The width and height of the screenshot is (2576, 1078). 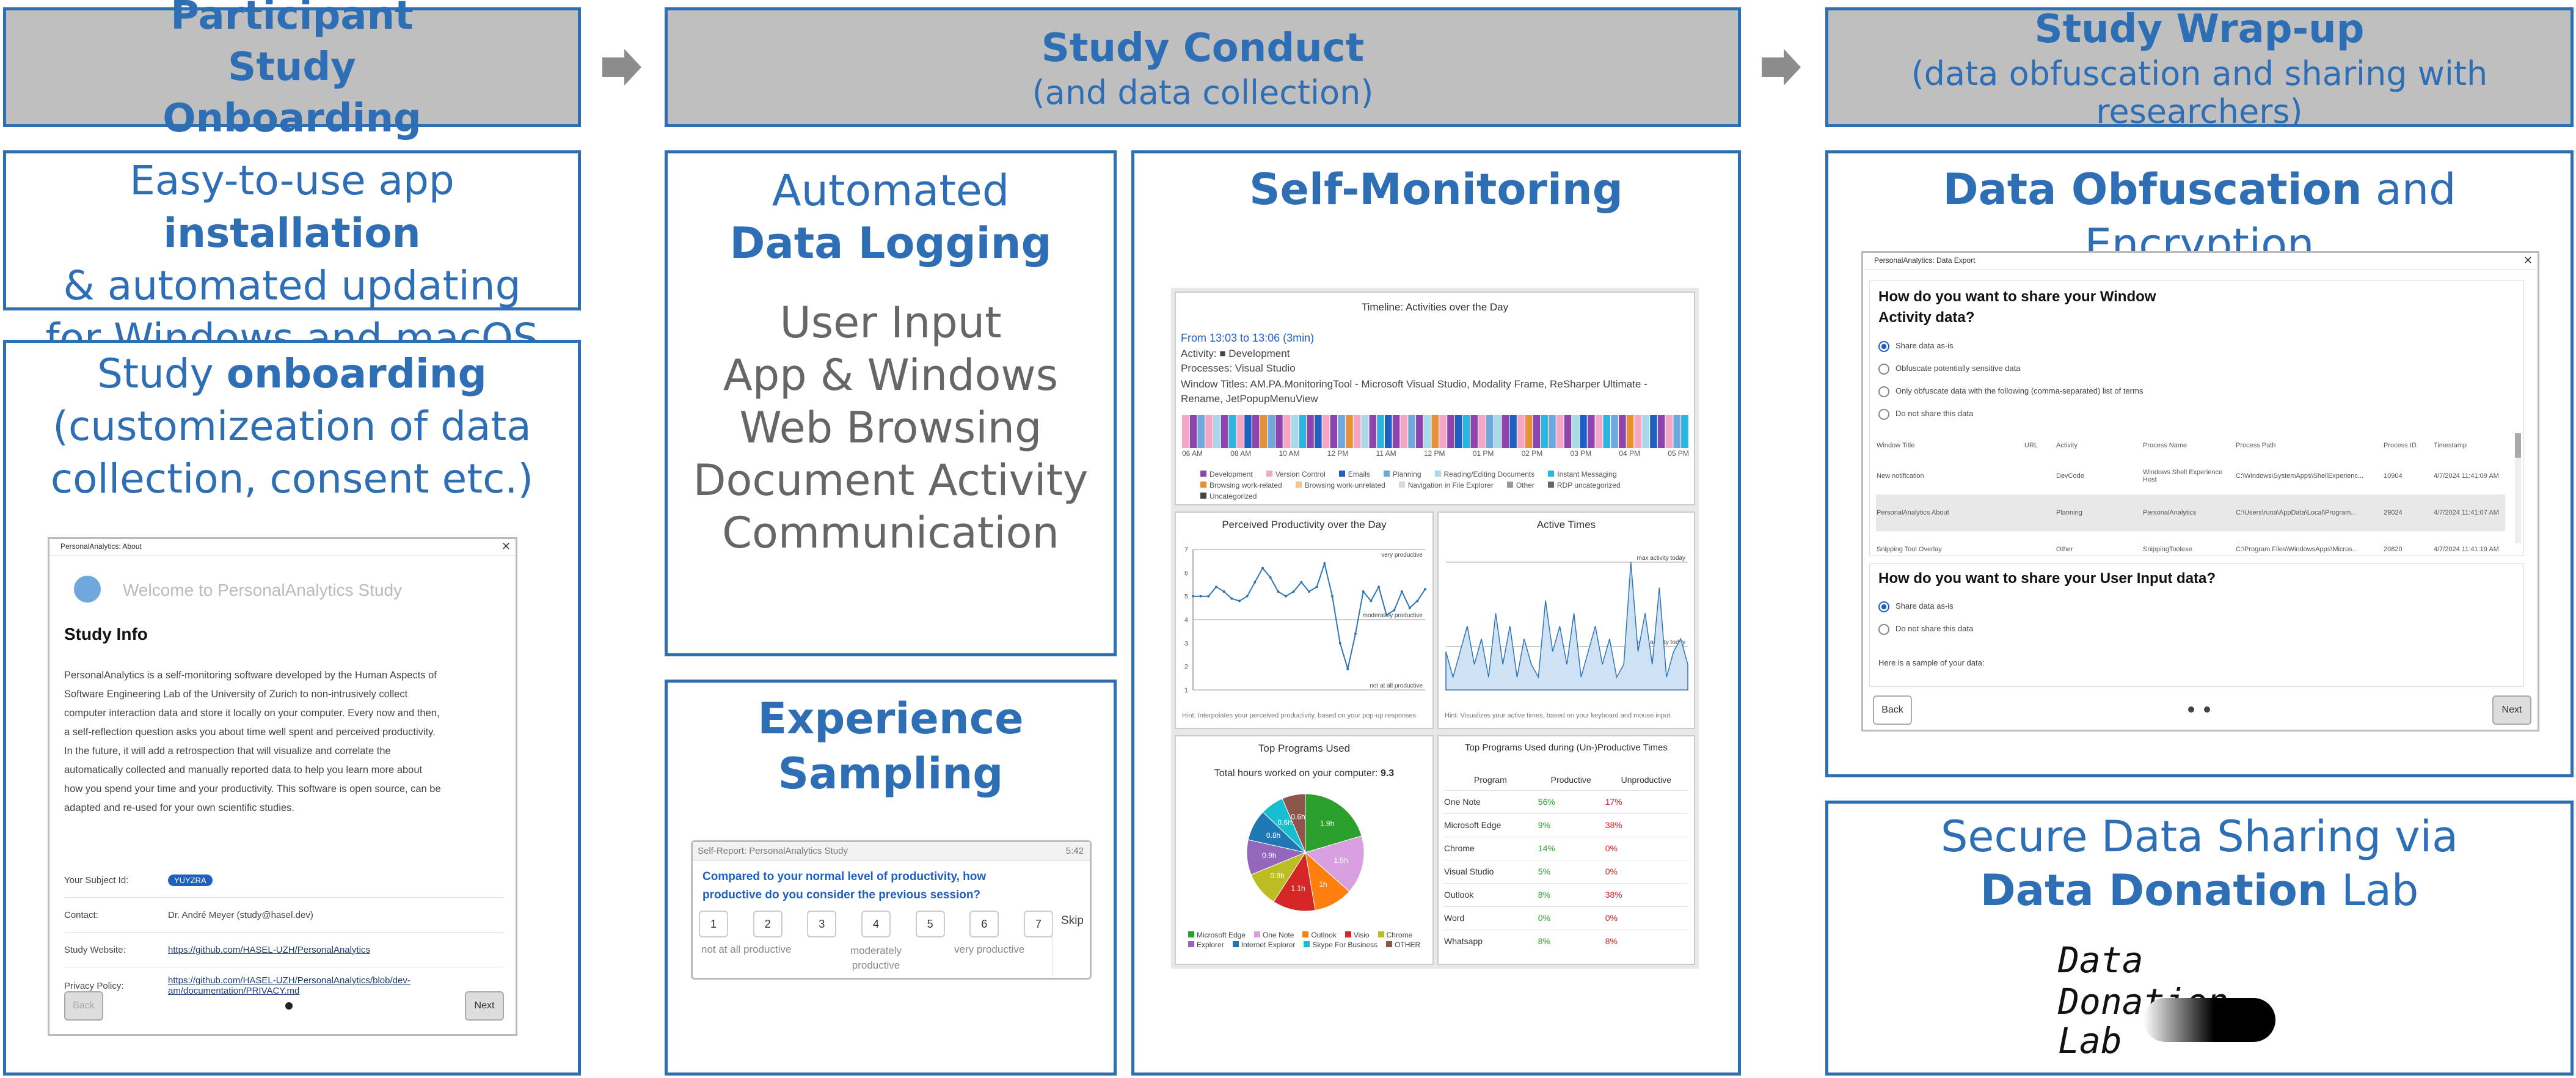 What do you see at coordinates (1386, 454) in the screenshot?
I see `timeline-tick: 11 AM` at bounding box center [1386, 454].